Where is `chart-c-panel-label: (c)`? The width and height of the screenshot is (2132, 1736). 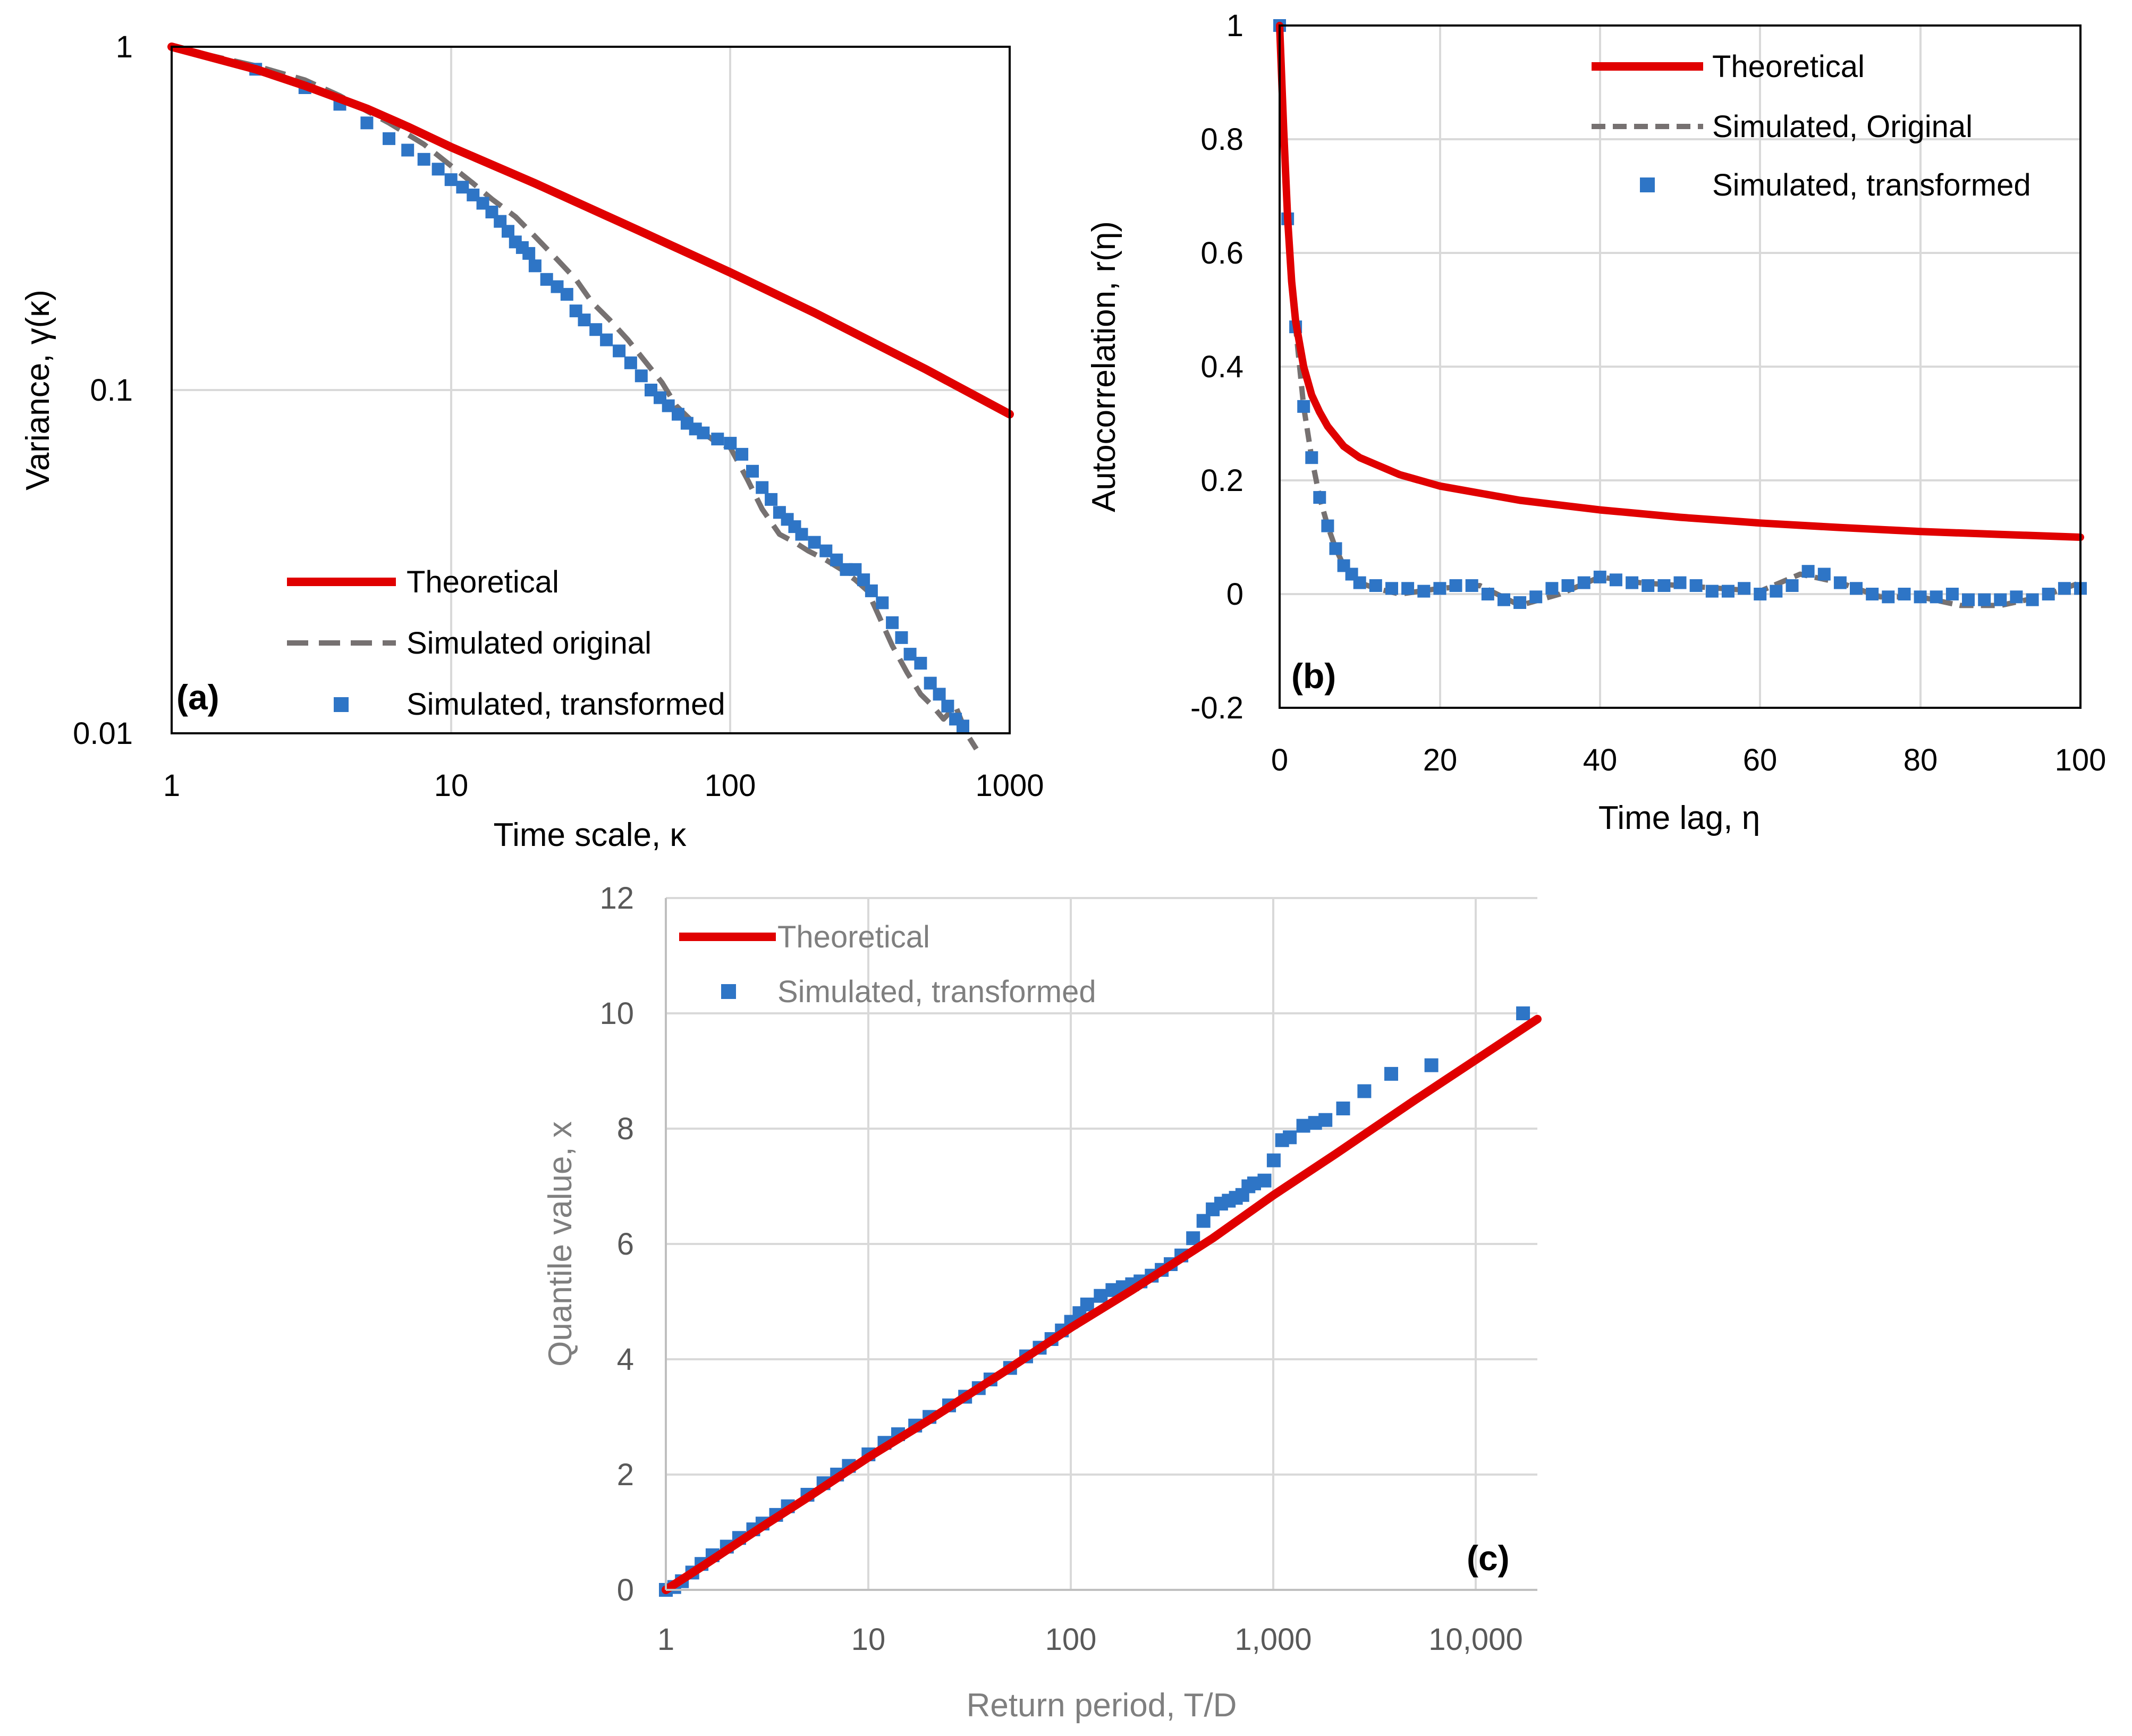 chart-c-panel-label: (c) is located at coordinates (1488, 1558).